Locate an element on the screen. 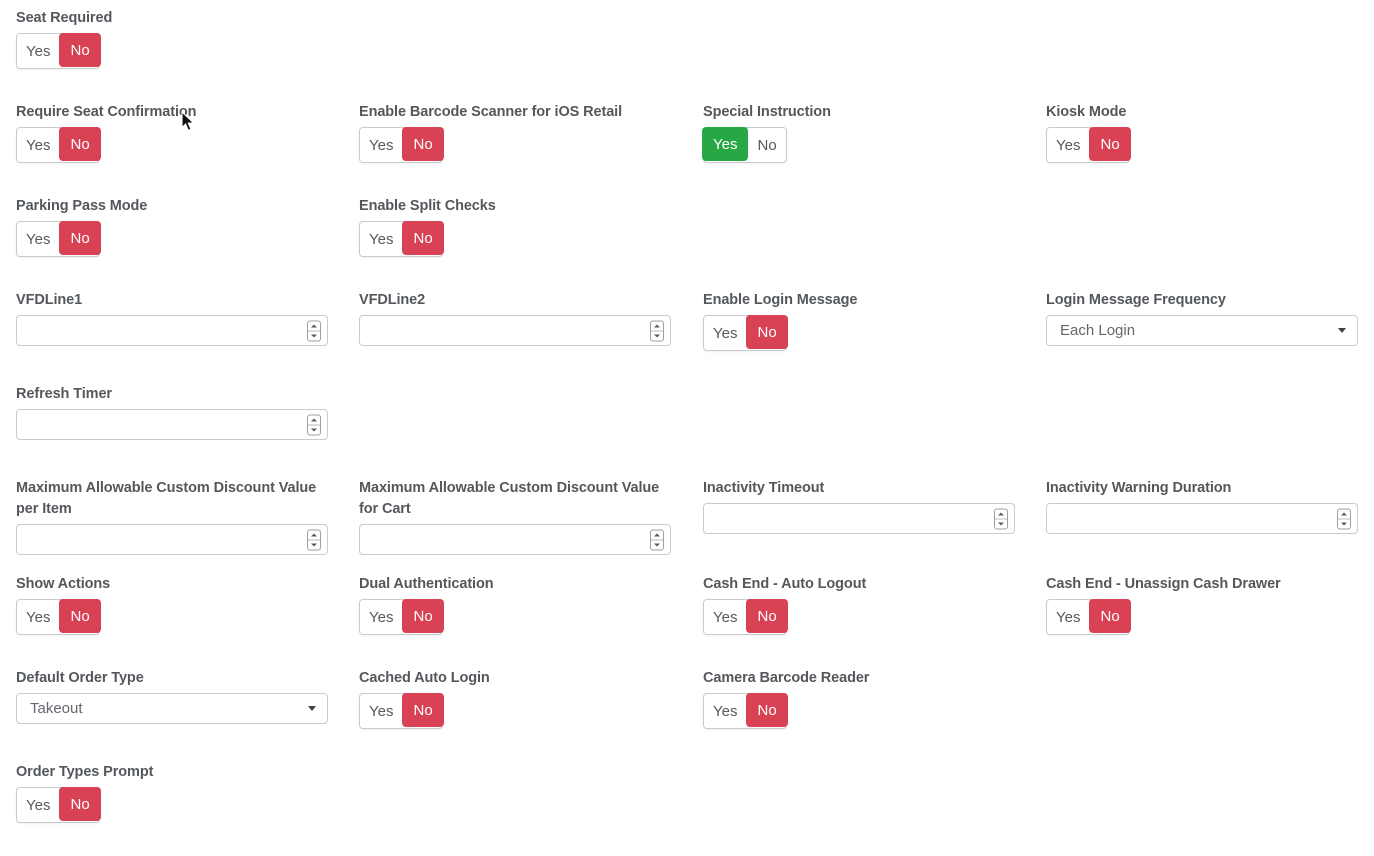 The height and width of the screenshot is (856, 1374). camera-barcode-reader-toggle: Yes No is located at coordinates (745, 711).